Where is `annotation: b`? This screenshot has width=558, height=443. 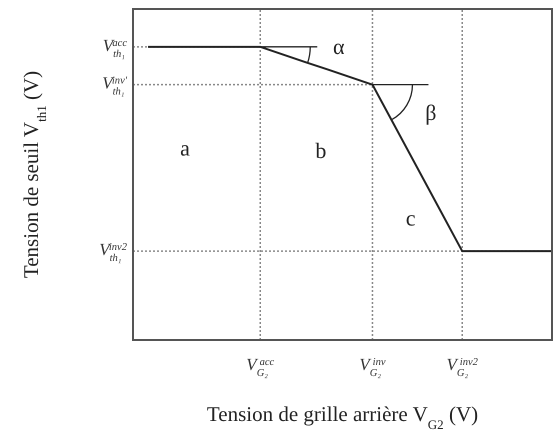 annotation: b is located at coordinates (320, 151).